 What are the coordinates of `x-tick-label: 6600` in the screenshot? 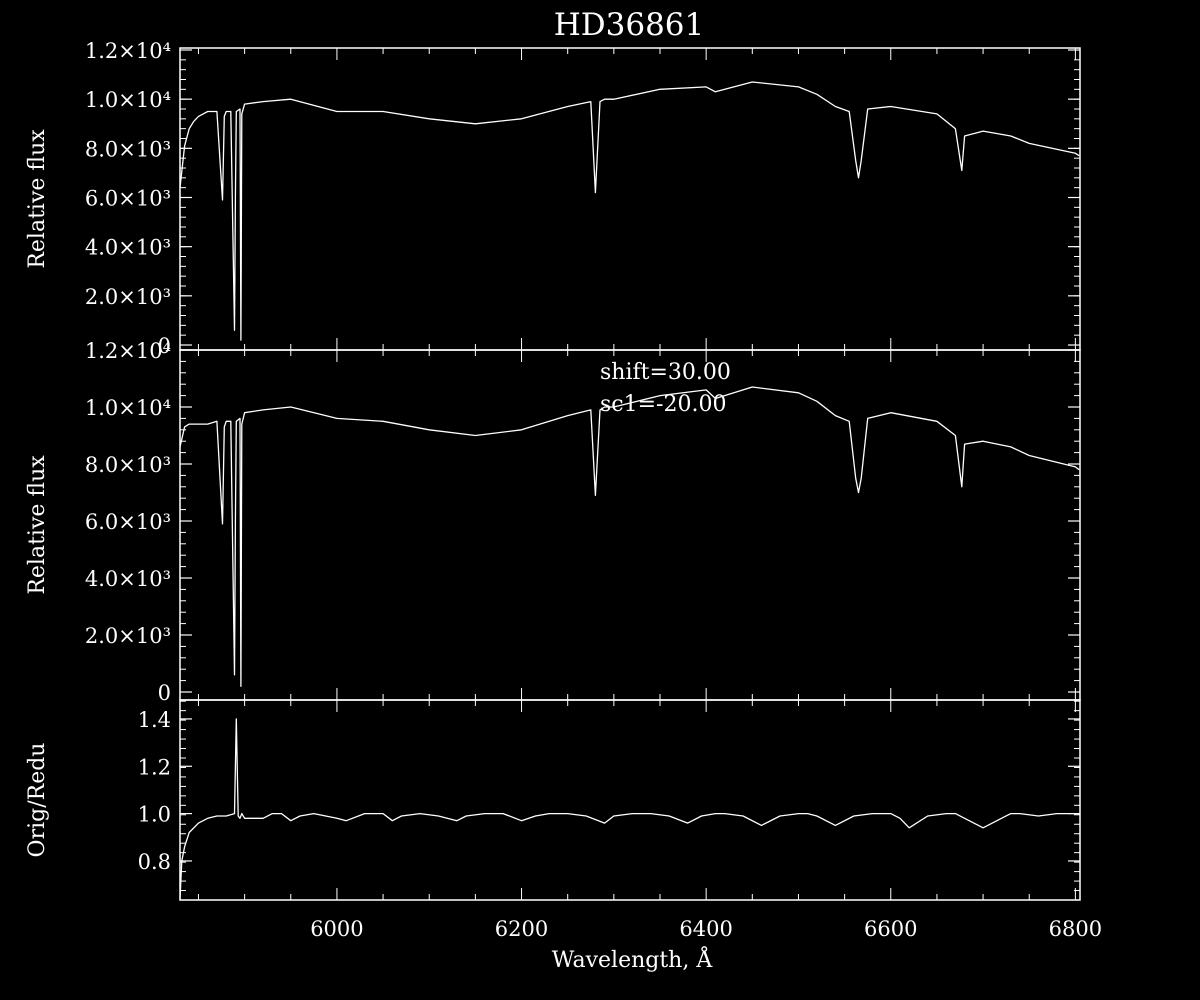 It's located at (890, 929).